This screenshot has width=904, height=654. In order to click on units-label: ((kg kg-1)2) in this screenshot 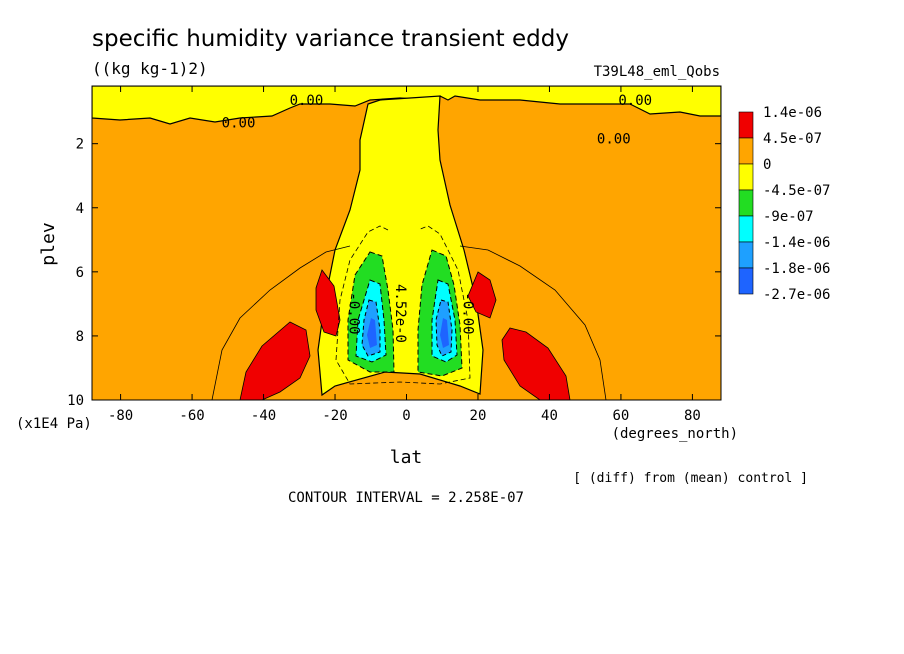, I will do `click(150, 68)`.